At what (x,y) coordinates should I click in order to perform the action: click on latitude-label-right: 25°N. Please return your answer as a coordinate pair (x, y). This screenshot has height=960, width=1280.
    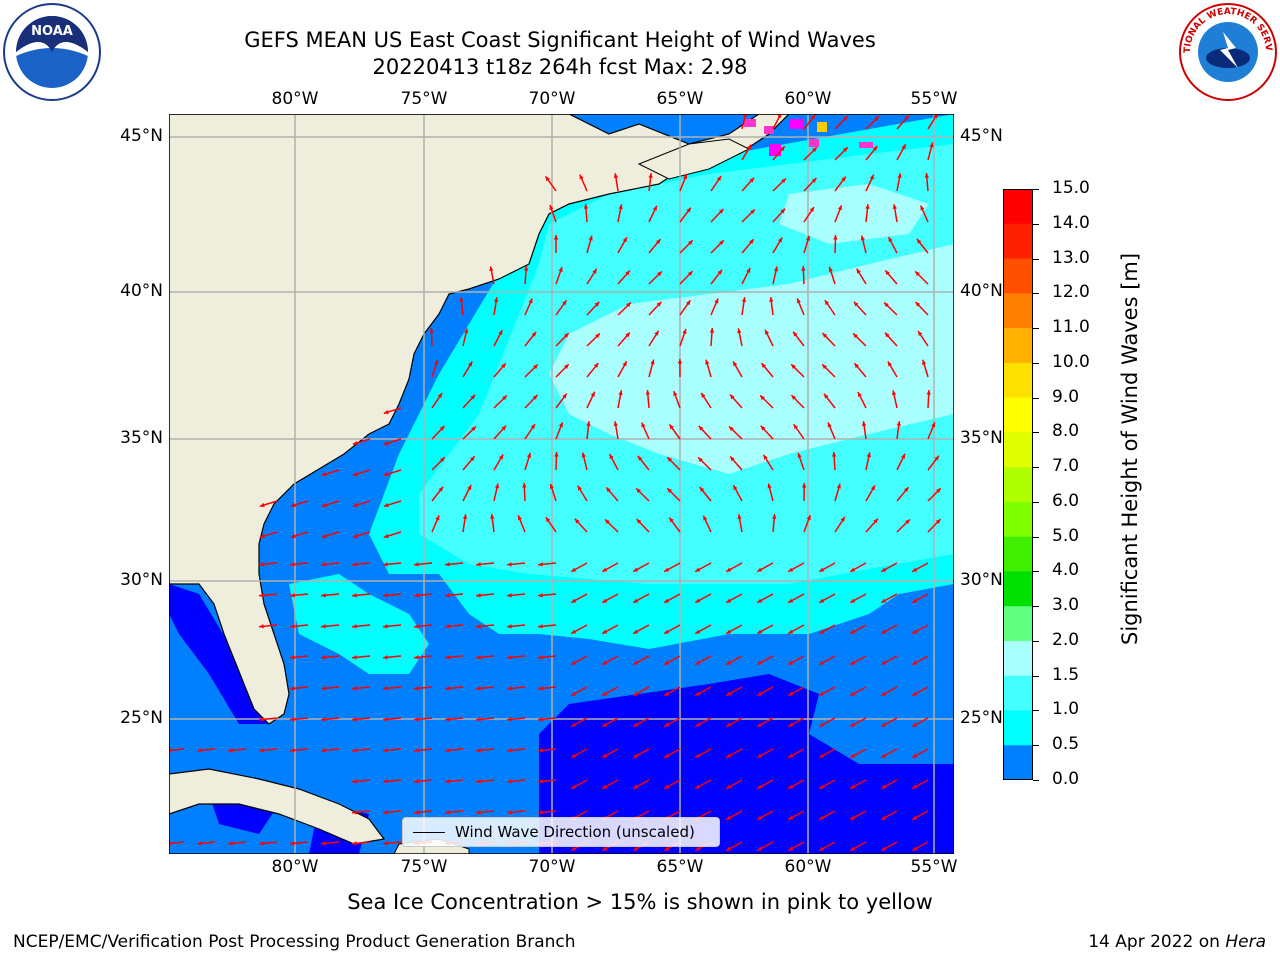
    Looking at the image, I should click on (981, 718).